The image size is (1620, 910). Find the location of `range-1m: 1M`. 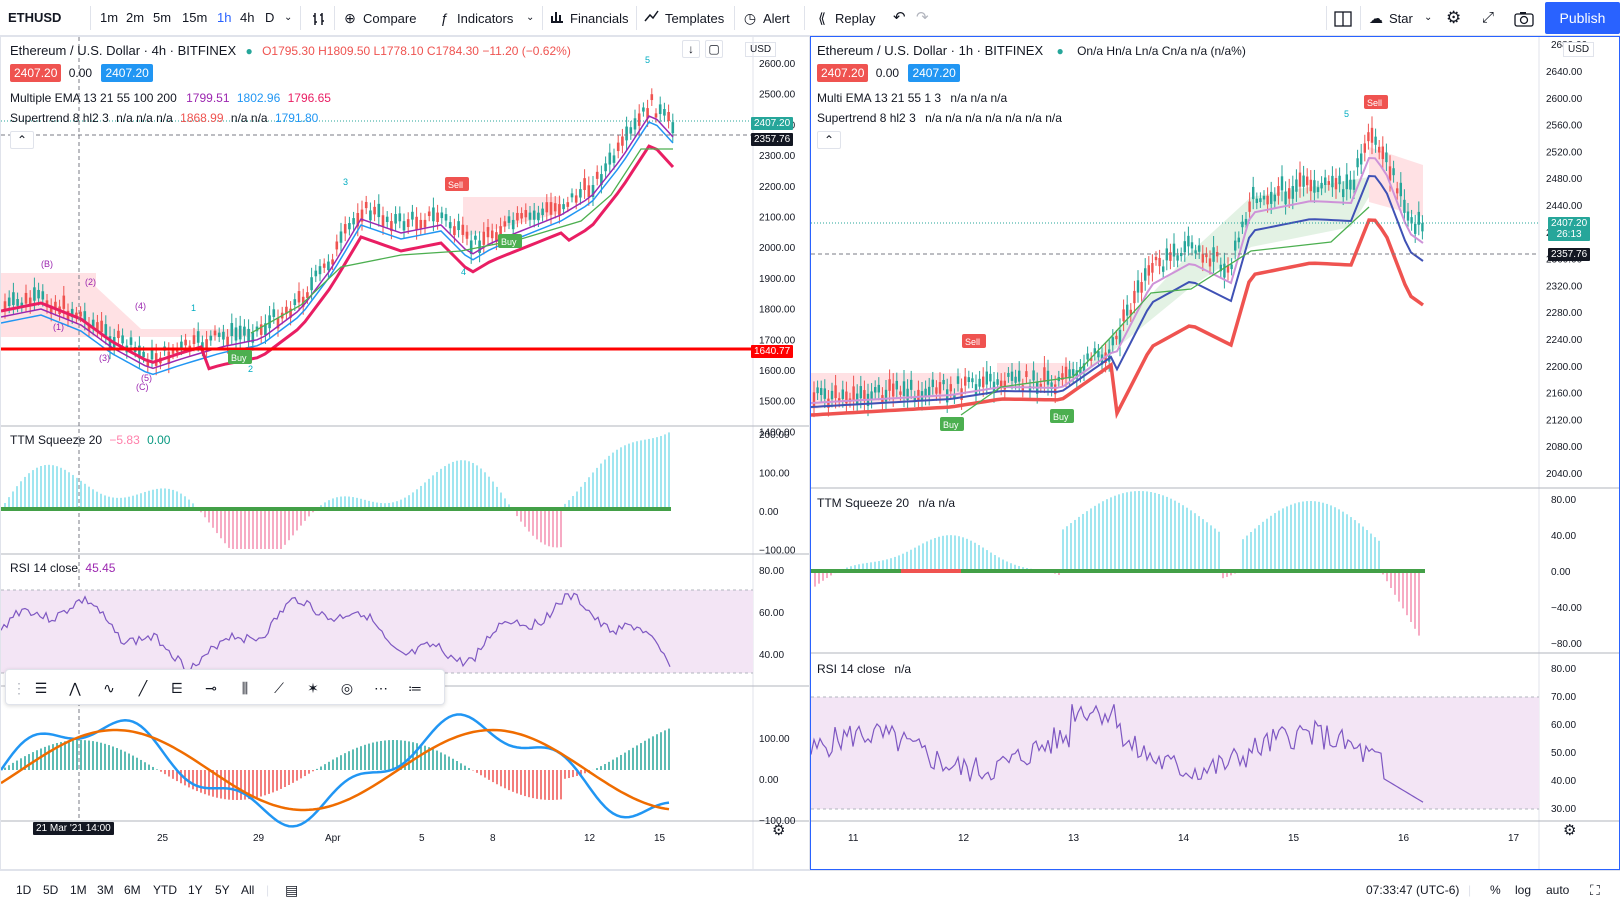

range-1m: 1M is located at coordinates (78, 890).